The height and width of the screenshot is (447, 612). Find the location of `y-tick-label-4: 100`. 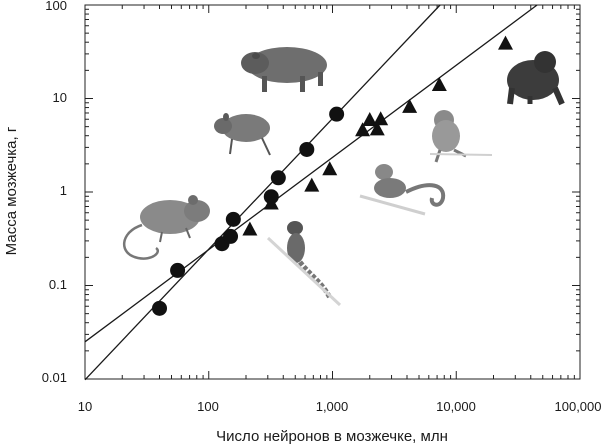

y-tick-label-4: 100 is located at coordinates (56, 6).